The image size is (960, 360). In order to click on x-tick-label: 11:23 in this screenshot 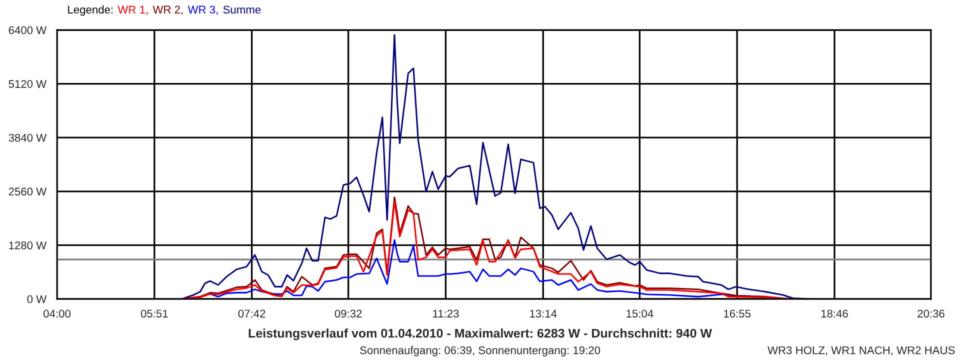, I will do `click(446, 314)`.